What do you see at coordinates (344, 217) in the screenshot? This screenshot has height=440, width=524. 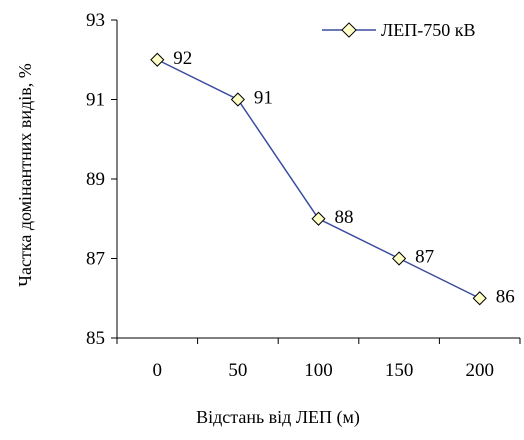 I see `data-label: 88` at bounding box center [344, 217].